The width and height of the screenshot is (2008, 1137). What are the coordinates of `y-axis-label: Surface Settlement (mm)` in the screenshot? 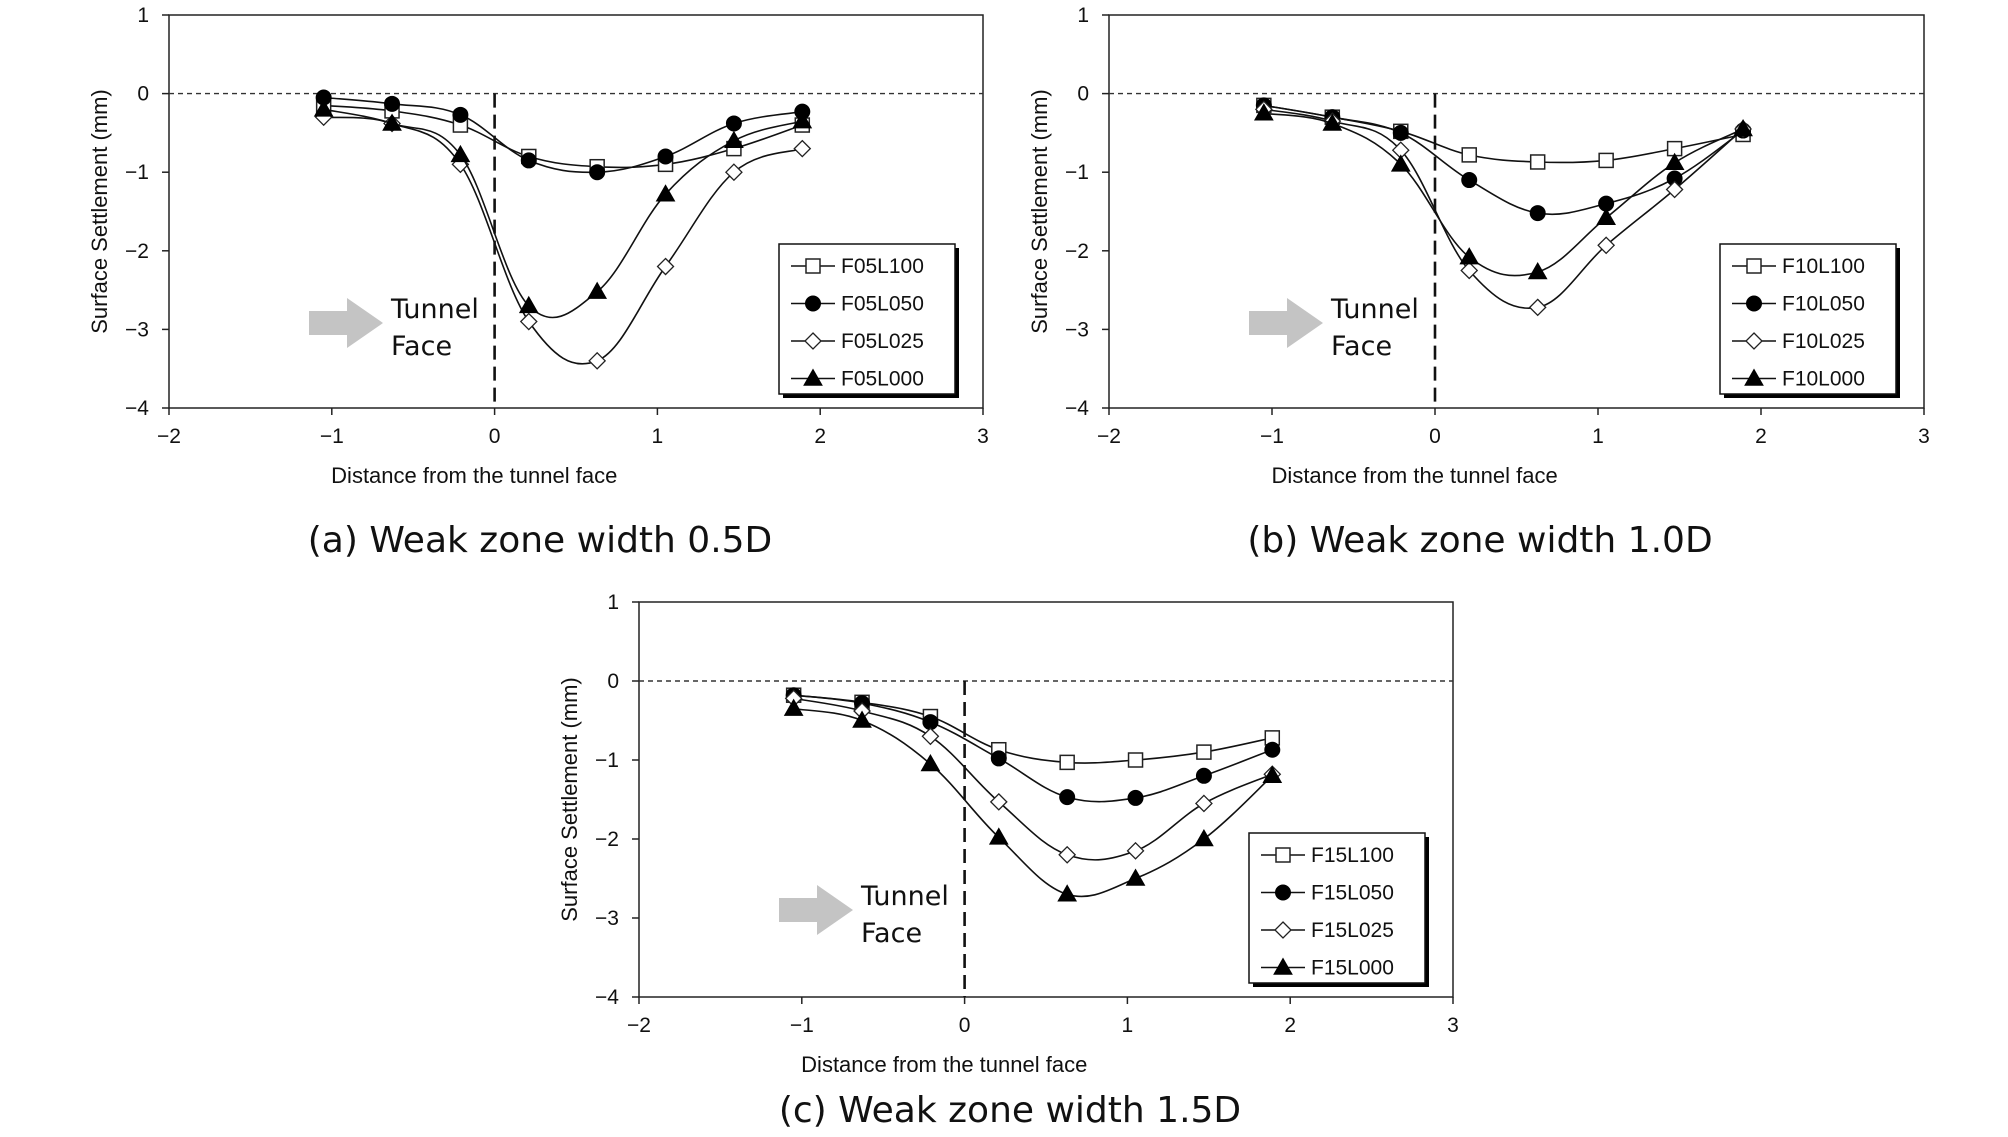 It's located at (99, 211).